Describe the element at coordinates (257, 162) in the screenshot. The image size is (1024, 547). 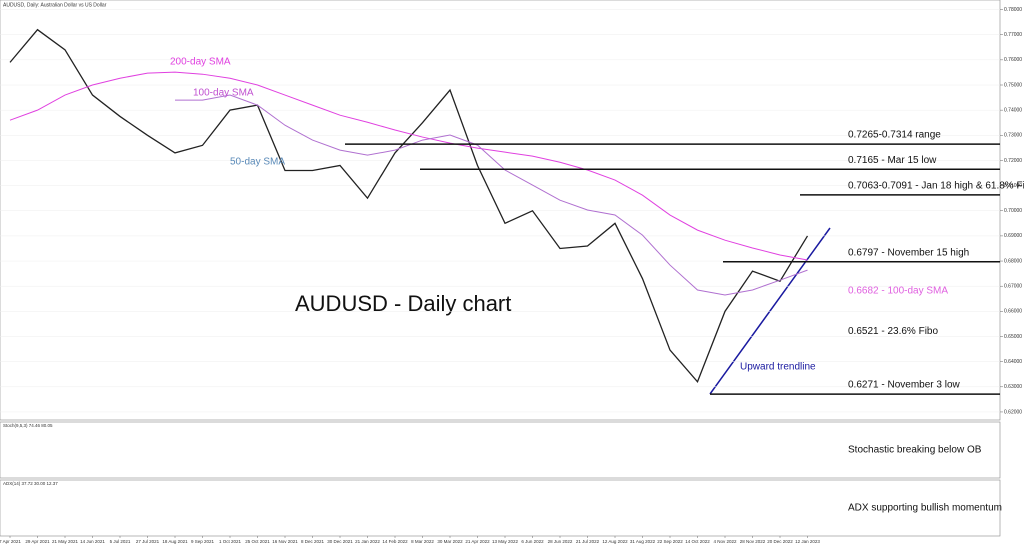
I see `series-label: 50-day SMA` at that location.